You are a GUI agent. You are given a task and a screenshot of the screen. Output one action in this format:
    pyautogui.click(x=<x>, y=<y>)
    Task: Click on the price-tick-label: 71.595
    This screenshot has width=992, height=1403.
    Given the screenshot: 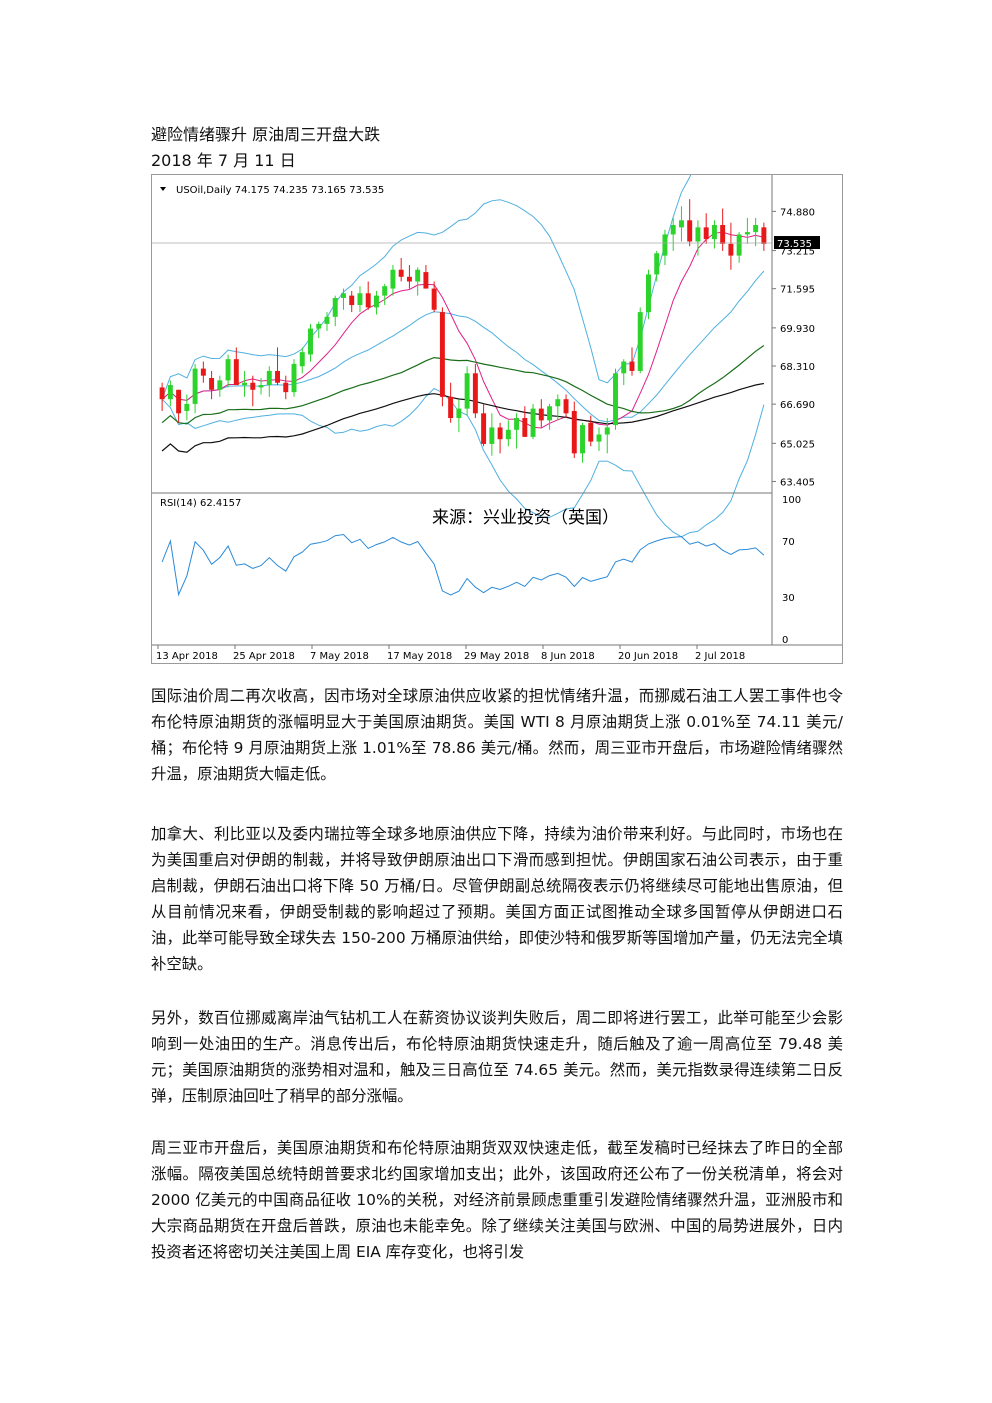 What is the action you would take?
    pyautogui.click(x=797, y=290)
    